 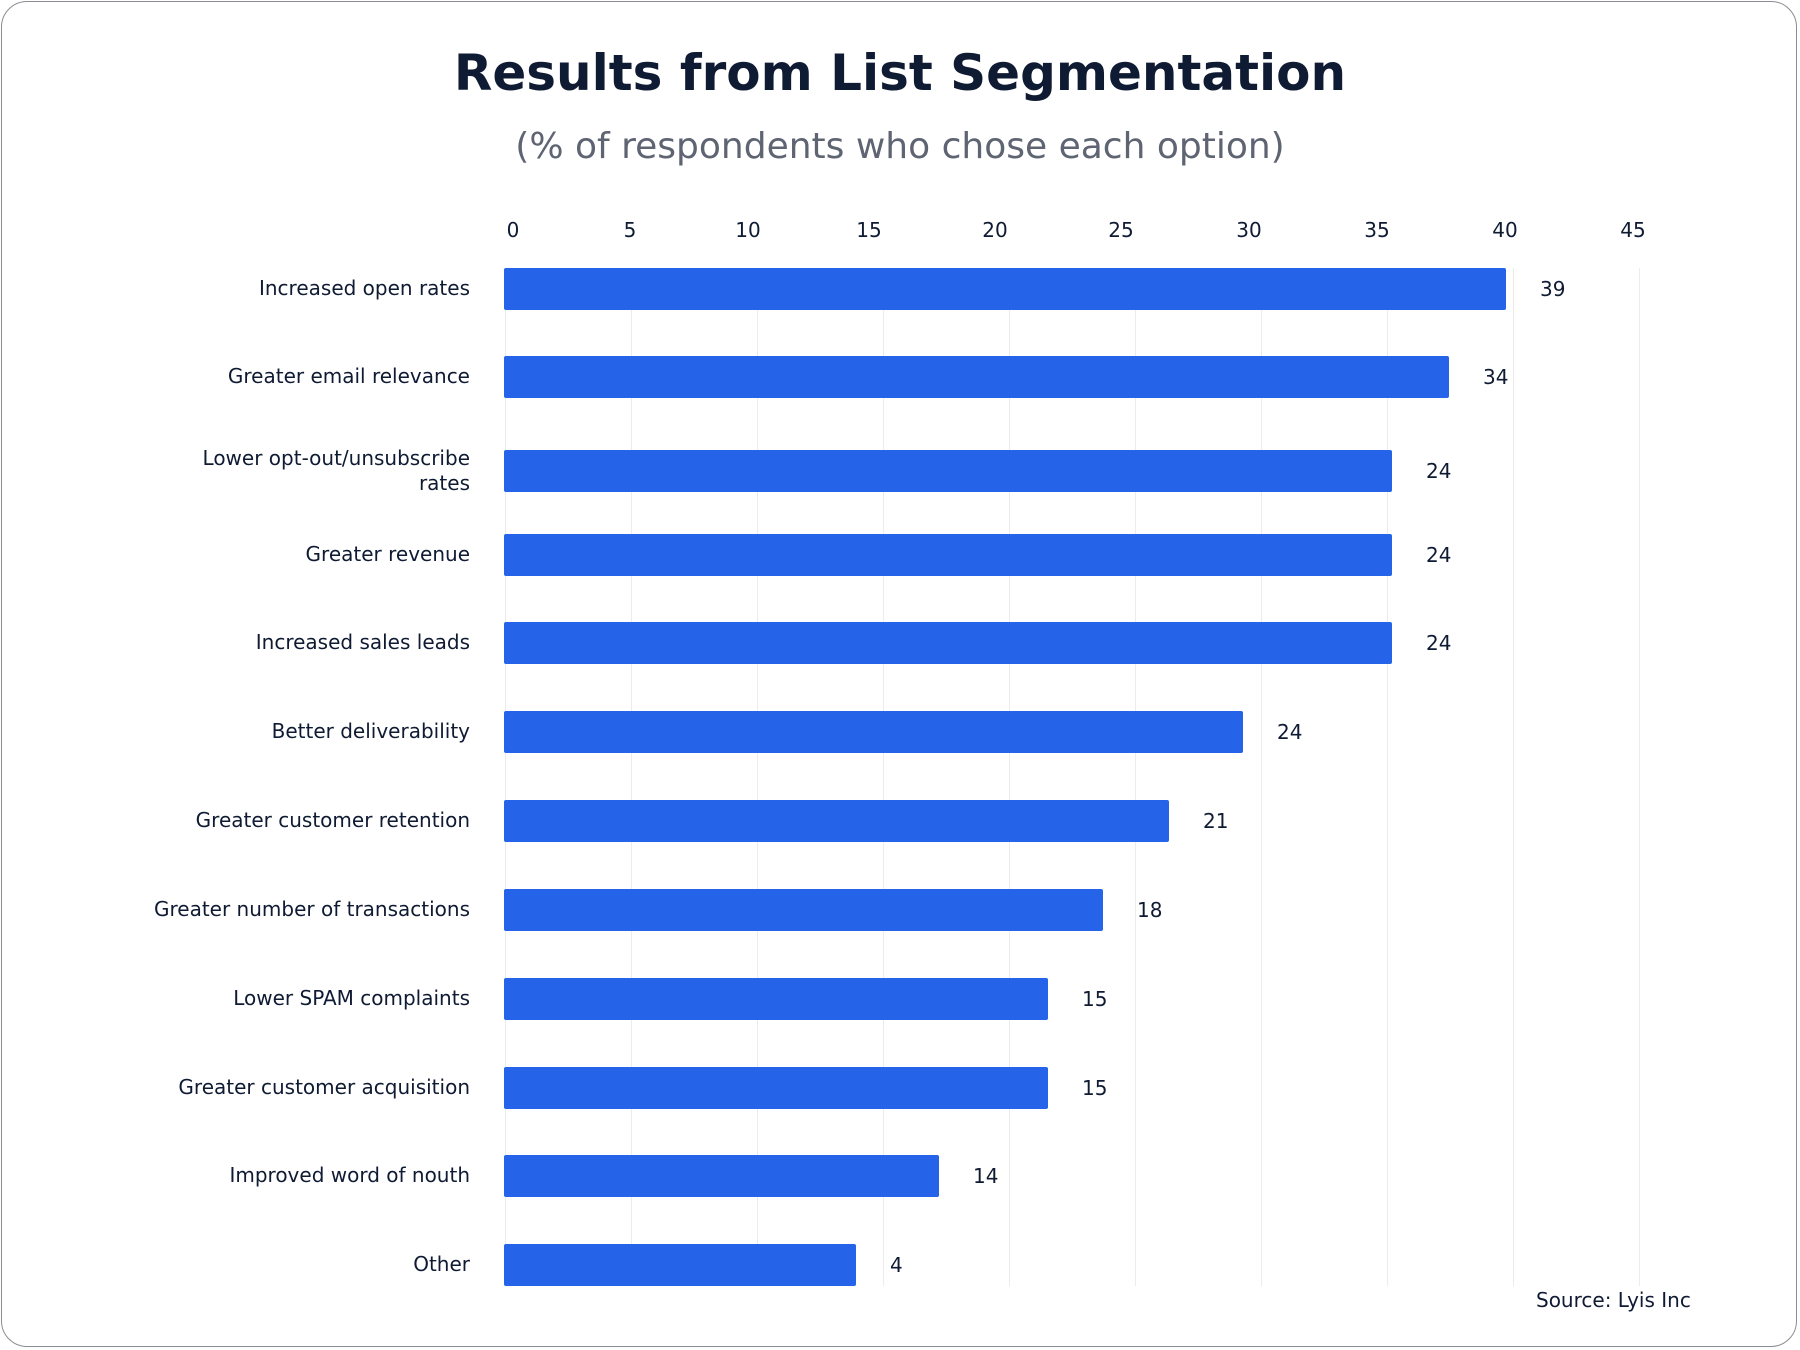 What do you see at coordinates (900, 73) in the screenshot?
I see `chart-title: Results from List Segmentation` at bounding box center [900, 73].